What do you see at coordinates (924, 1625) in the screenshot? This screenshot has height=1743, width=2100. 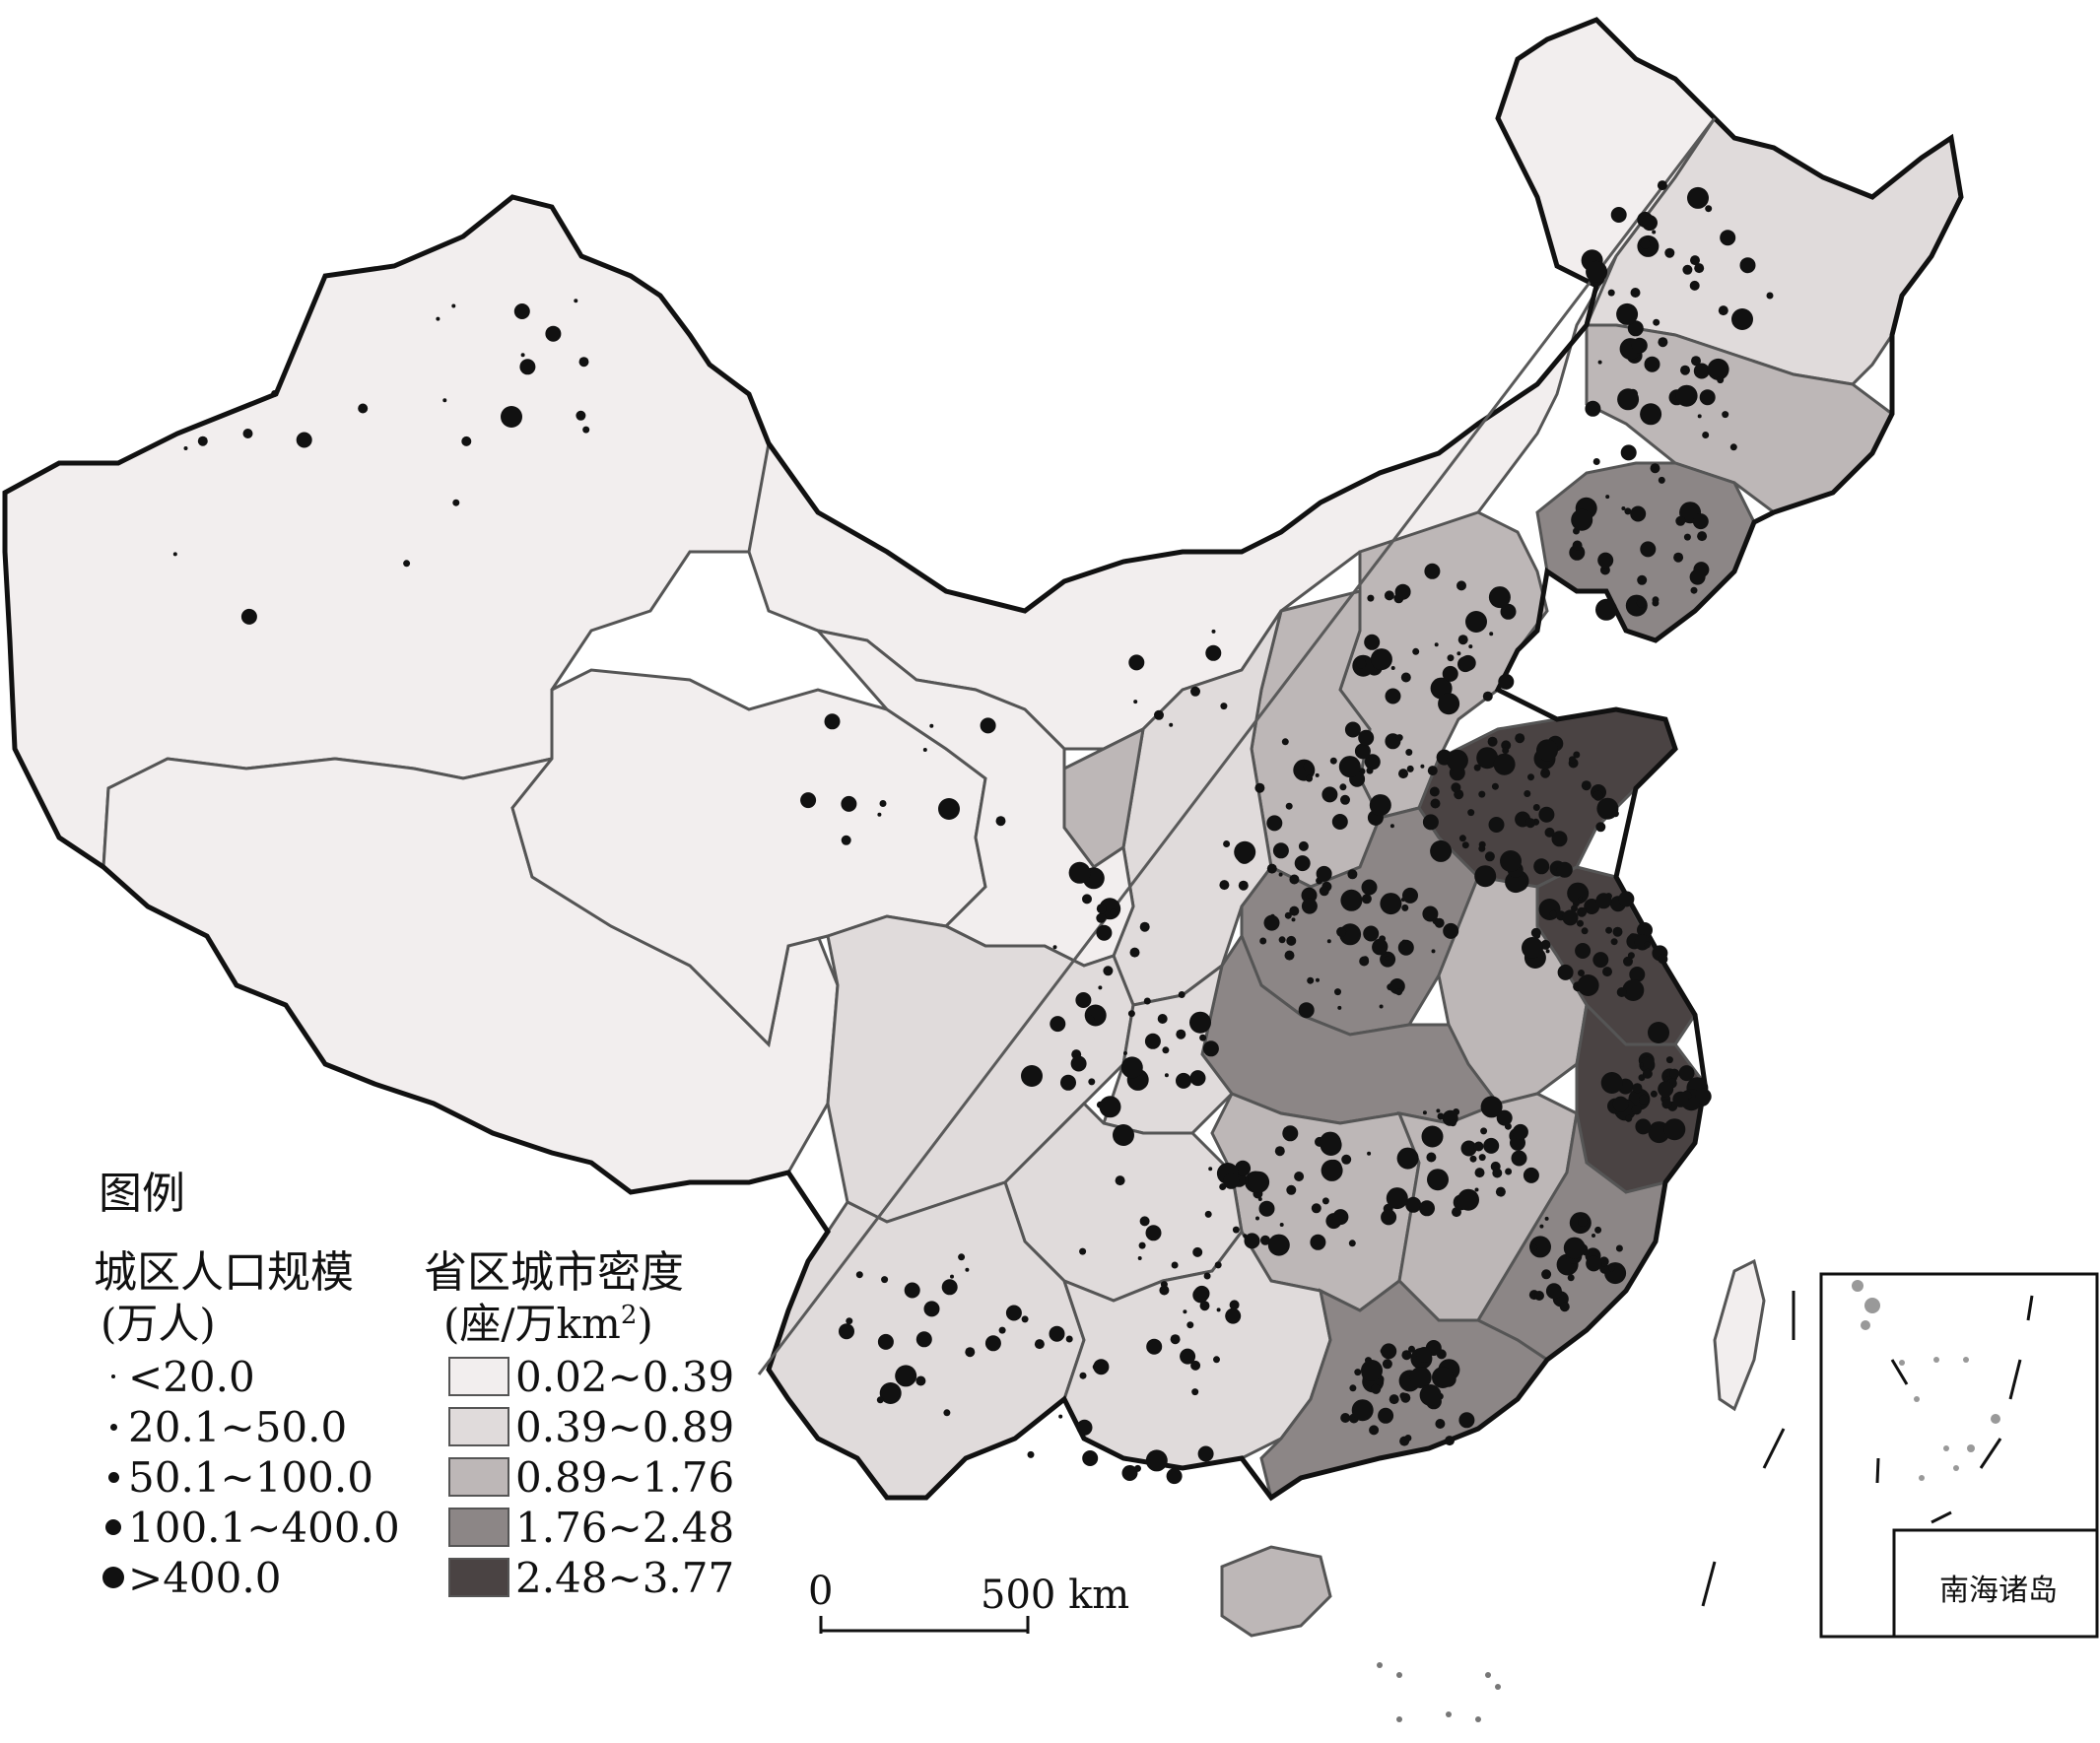 I see `scale-bar` at bounding box center [924, 1625].